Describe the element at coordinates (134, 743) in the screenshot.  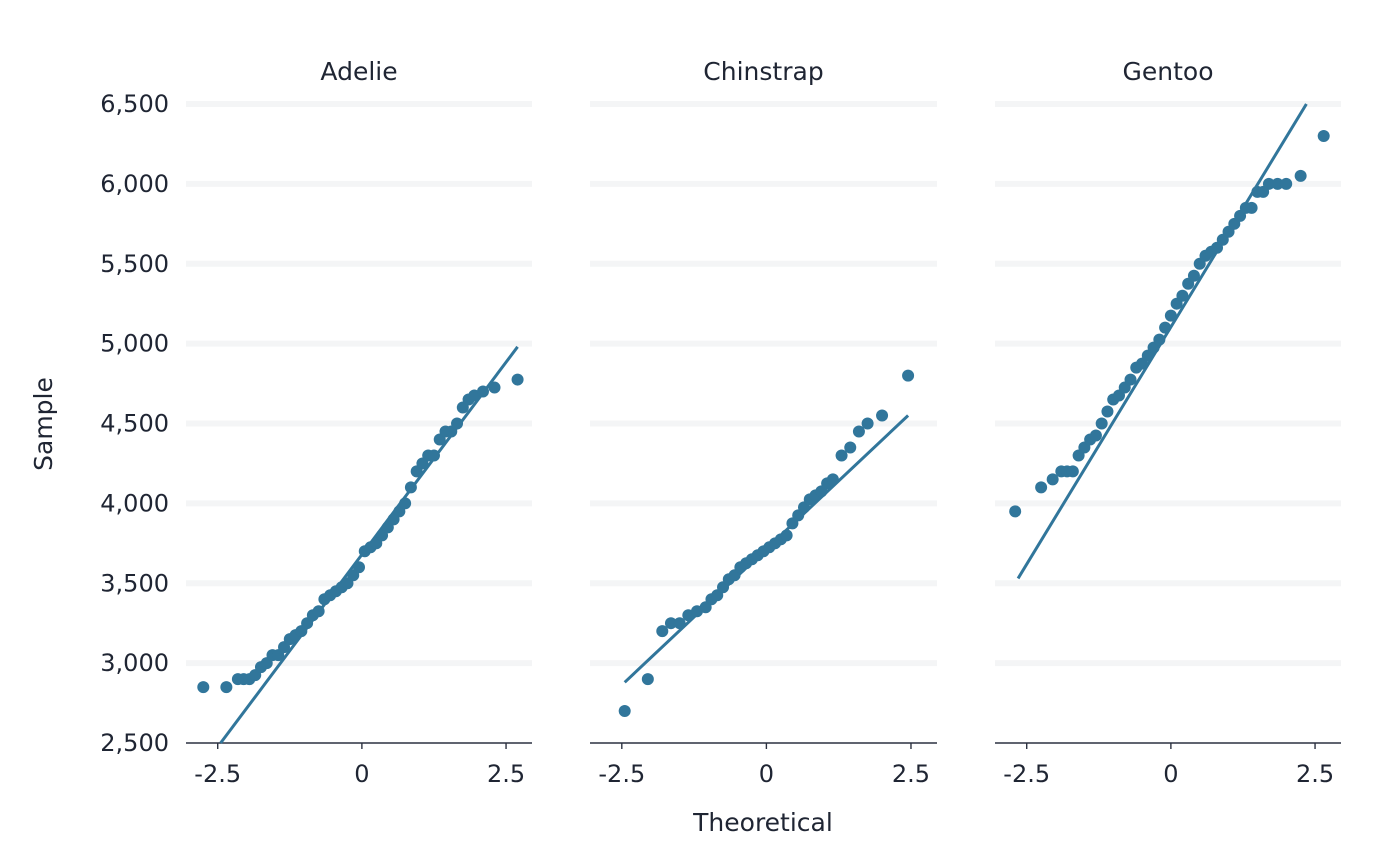
I see `y-tick-label: 2,500` at that location.